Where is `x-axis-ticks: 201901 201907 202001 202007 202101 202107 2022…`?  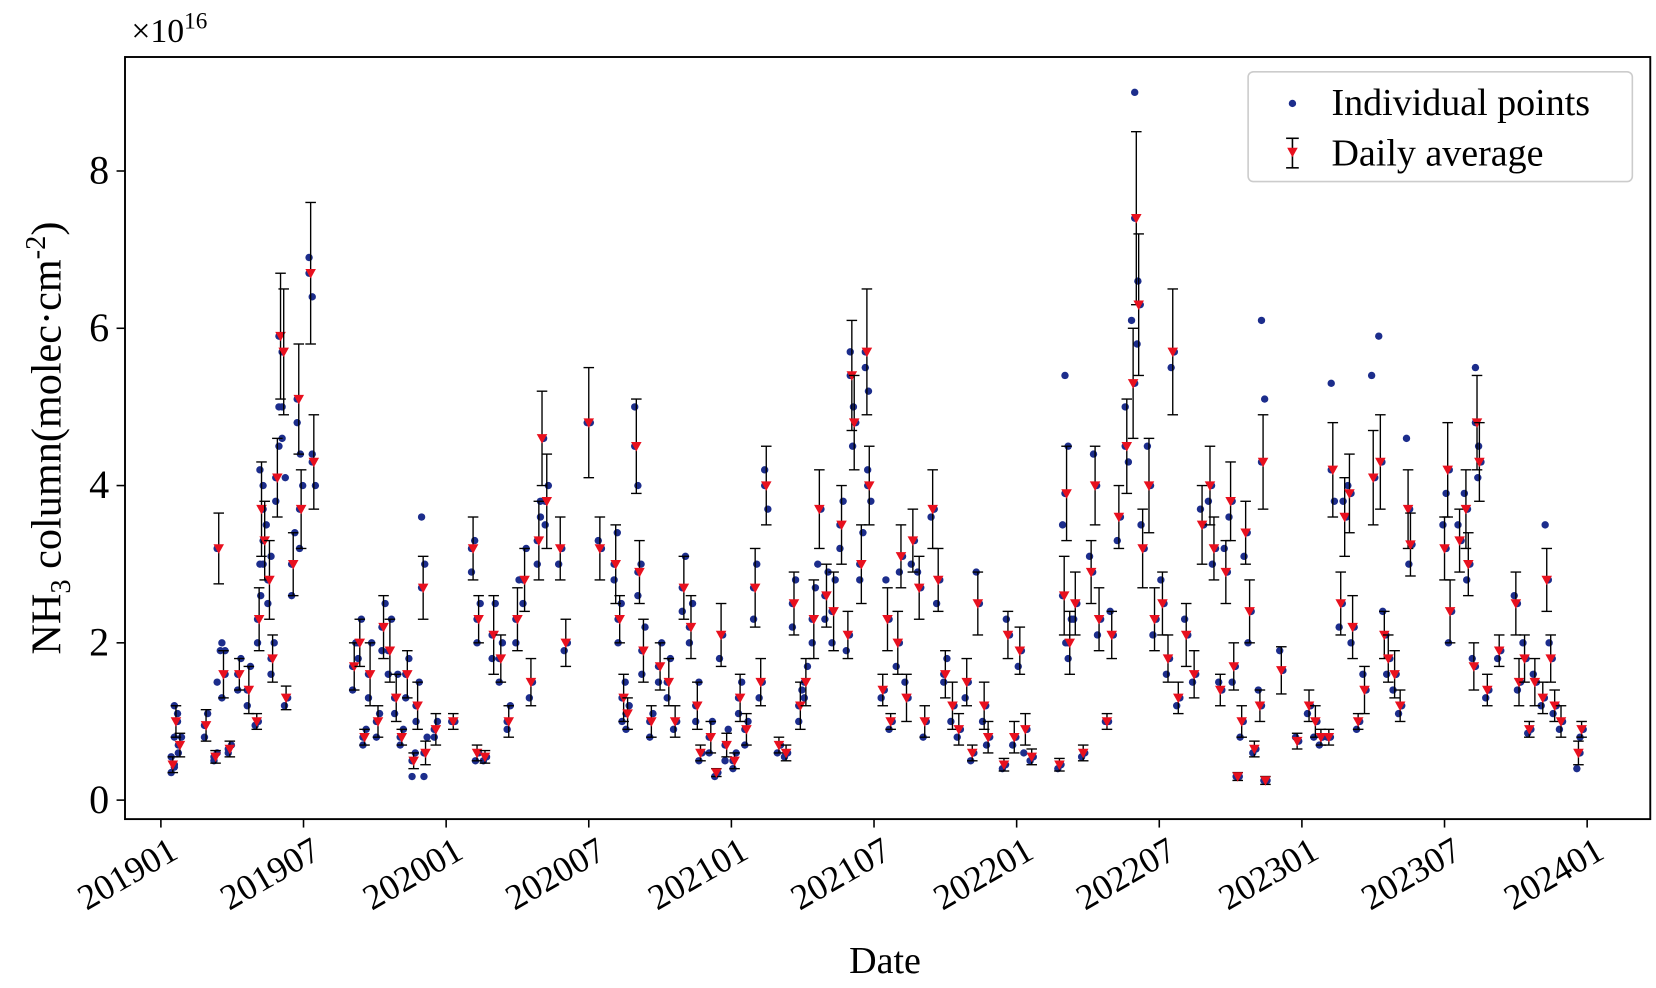 x-axis-ticks: 201901 201907 202001 202007 202101 202107 2022… is located at coordinates (840, 868).